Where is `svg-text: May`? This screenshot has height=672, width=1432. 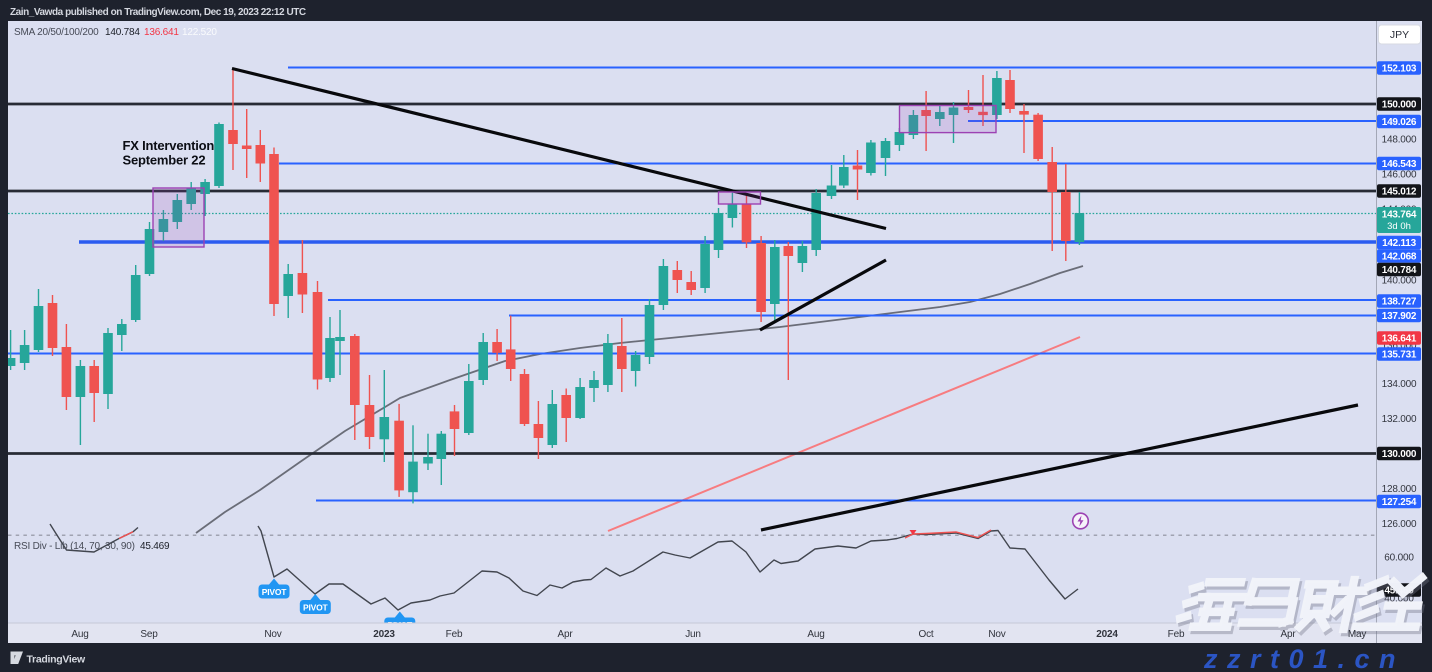 svg-text: May is located at coordinates (1357, 634).